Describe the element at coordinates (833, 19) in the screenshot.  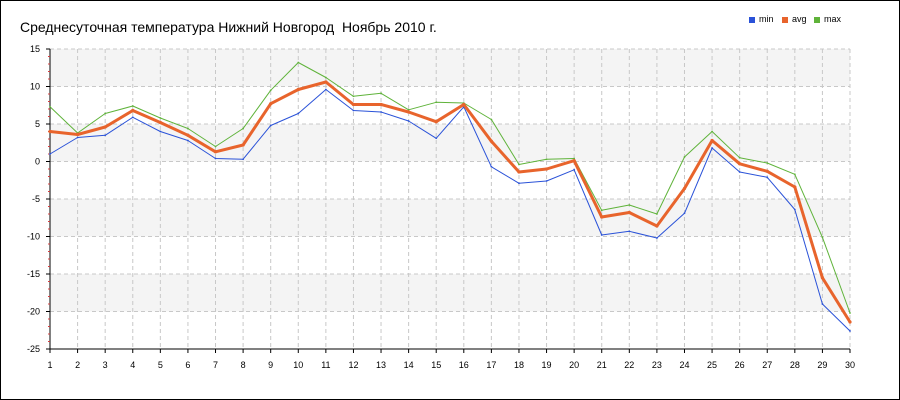
I see `legend-label-max: max` at that location.